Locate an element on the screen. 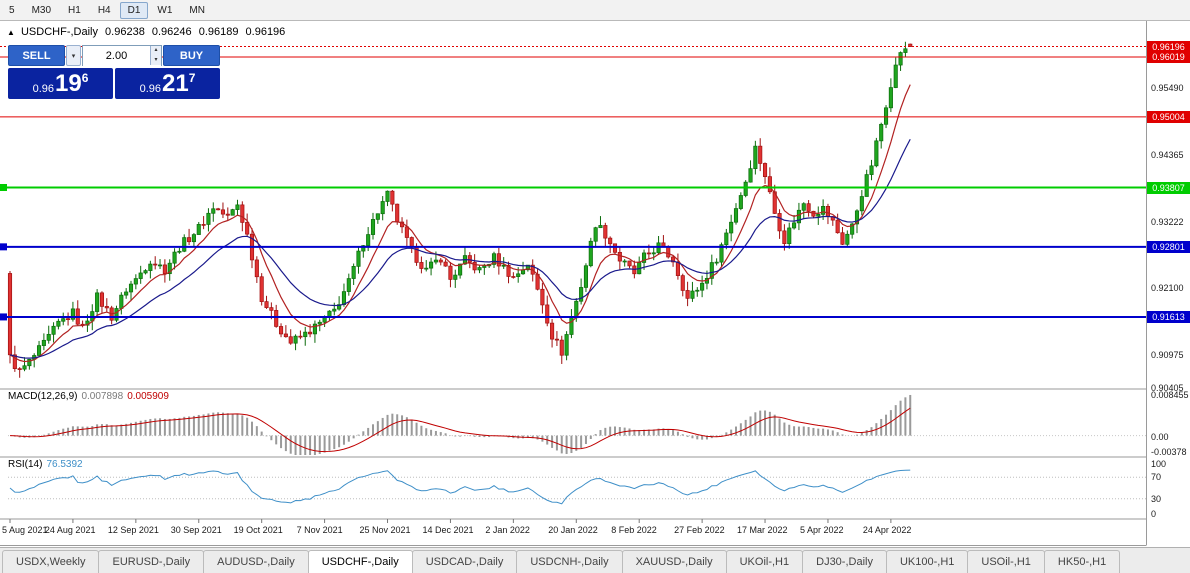  tab-hk50-h1: HK50-,H1 is located at coordinates (1082, 561).